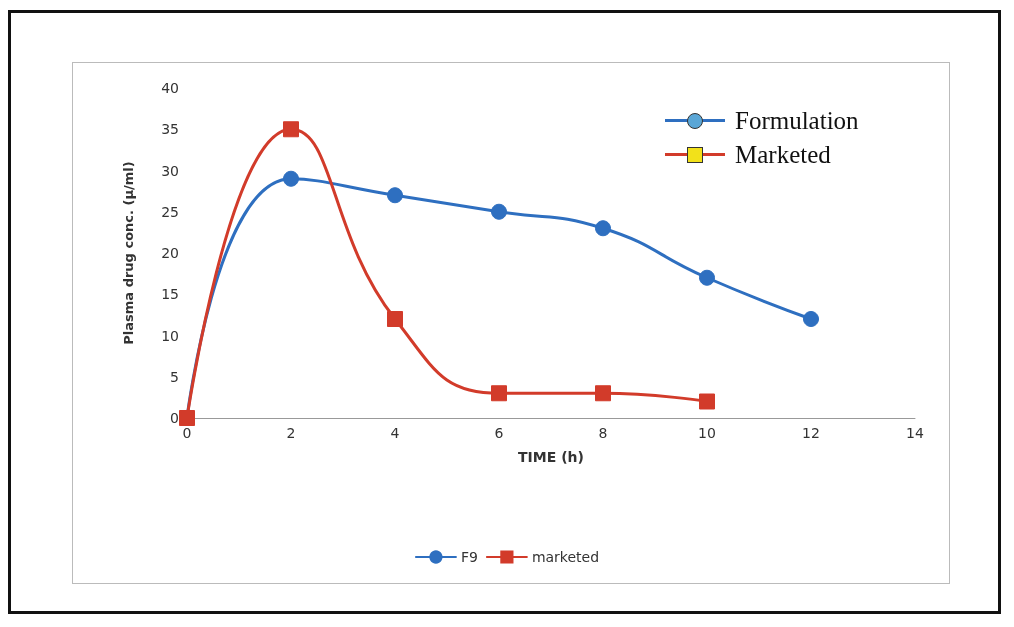 Image resolution: width=1014 pixels, height=627 pixels. What do you see at coordinates (565, 557) in the screenshot?
I see `legend-label: marketed` at bounding box center [565, 557].